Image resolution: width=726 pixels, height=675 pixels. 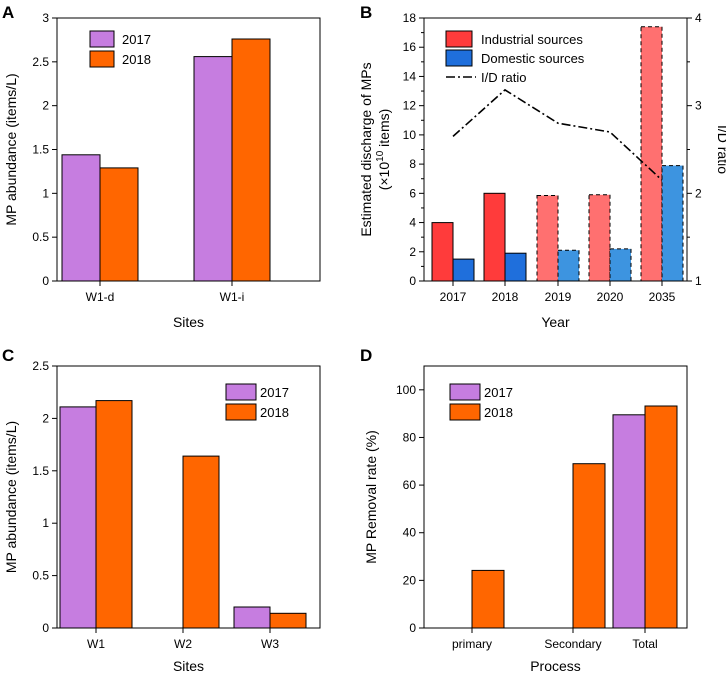 What do you see at coordinates (252, 617) in the screenshot?
I see `bar-c-2017-w3` at bounding box center [252, 617].